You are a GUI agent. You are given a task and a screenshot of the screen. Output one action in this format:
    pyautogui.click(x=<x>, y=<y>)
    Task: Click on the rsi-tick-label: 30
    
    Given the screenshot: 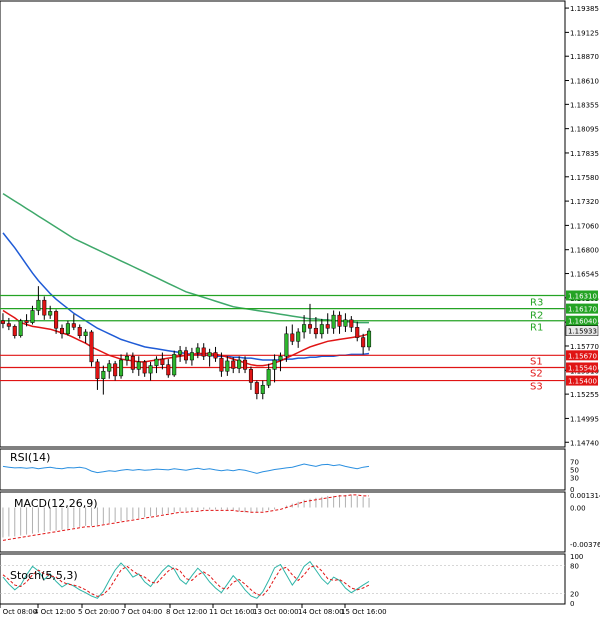 What is the action you would take?
    pyautogui.click(x=574, y=478)
    